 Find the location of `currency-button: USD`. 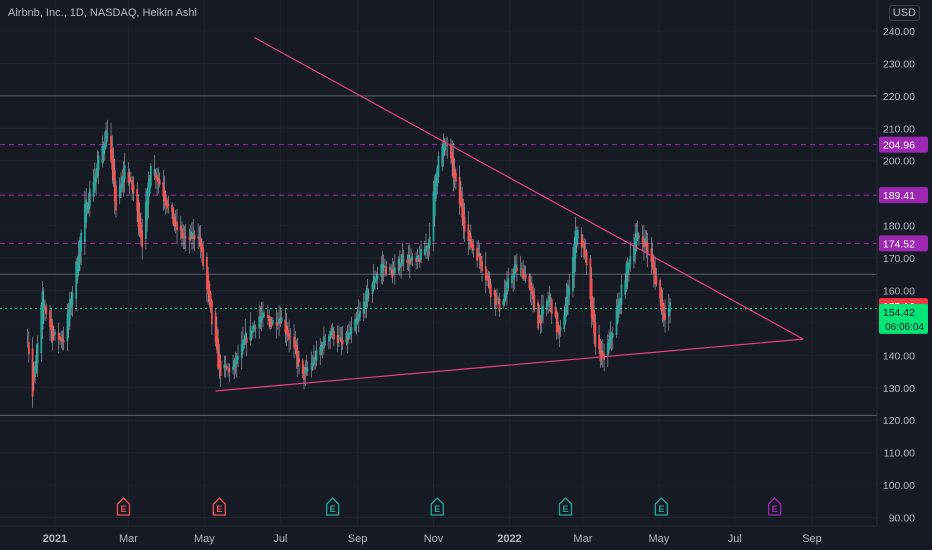

currency-button: USD is located at coordinates (904, 13).